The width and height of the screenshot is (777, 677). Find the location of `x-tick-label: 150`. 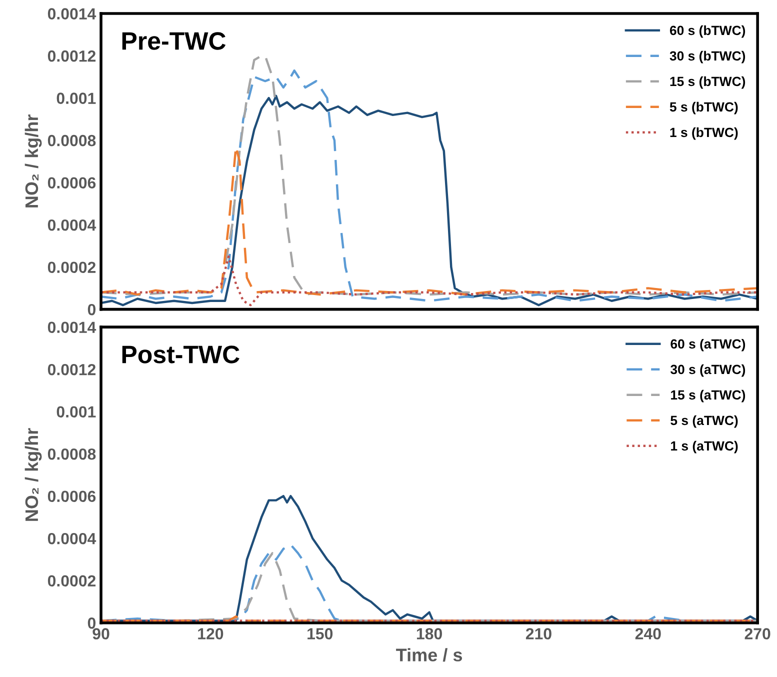

x-tick-label: 150 is located at coordinates (320, 634).